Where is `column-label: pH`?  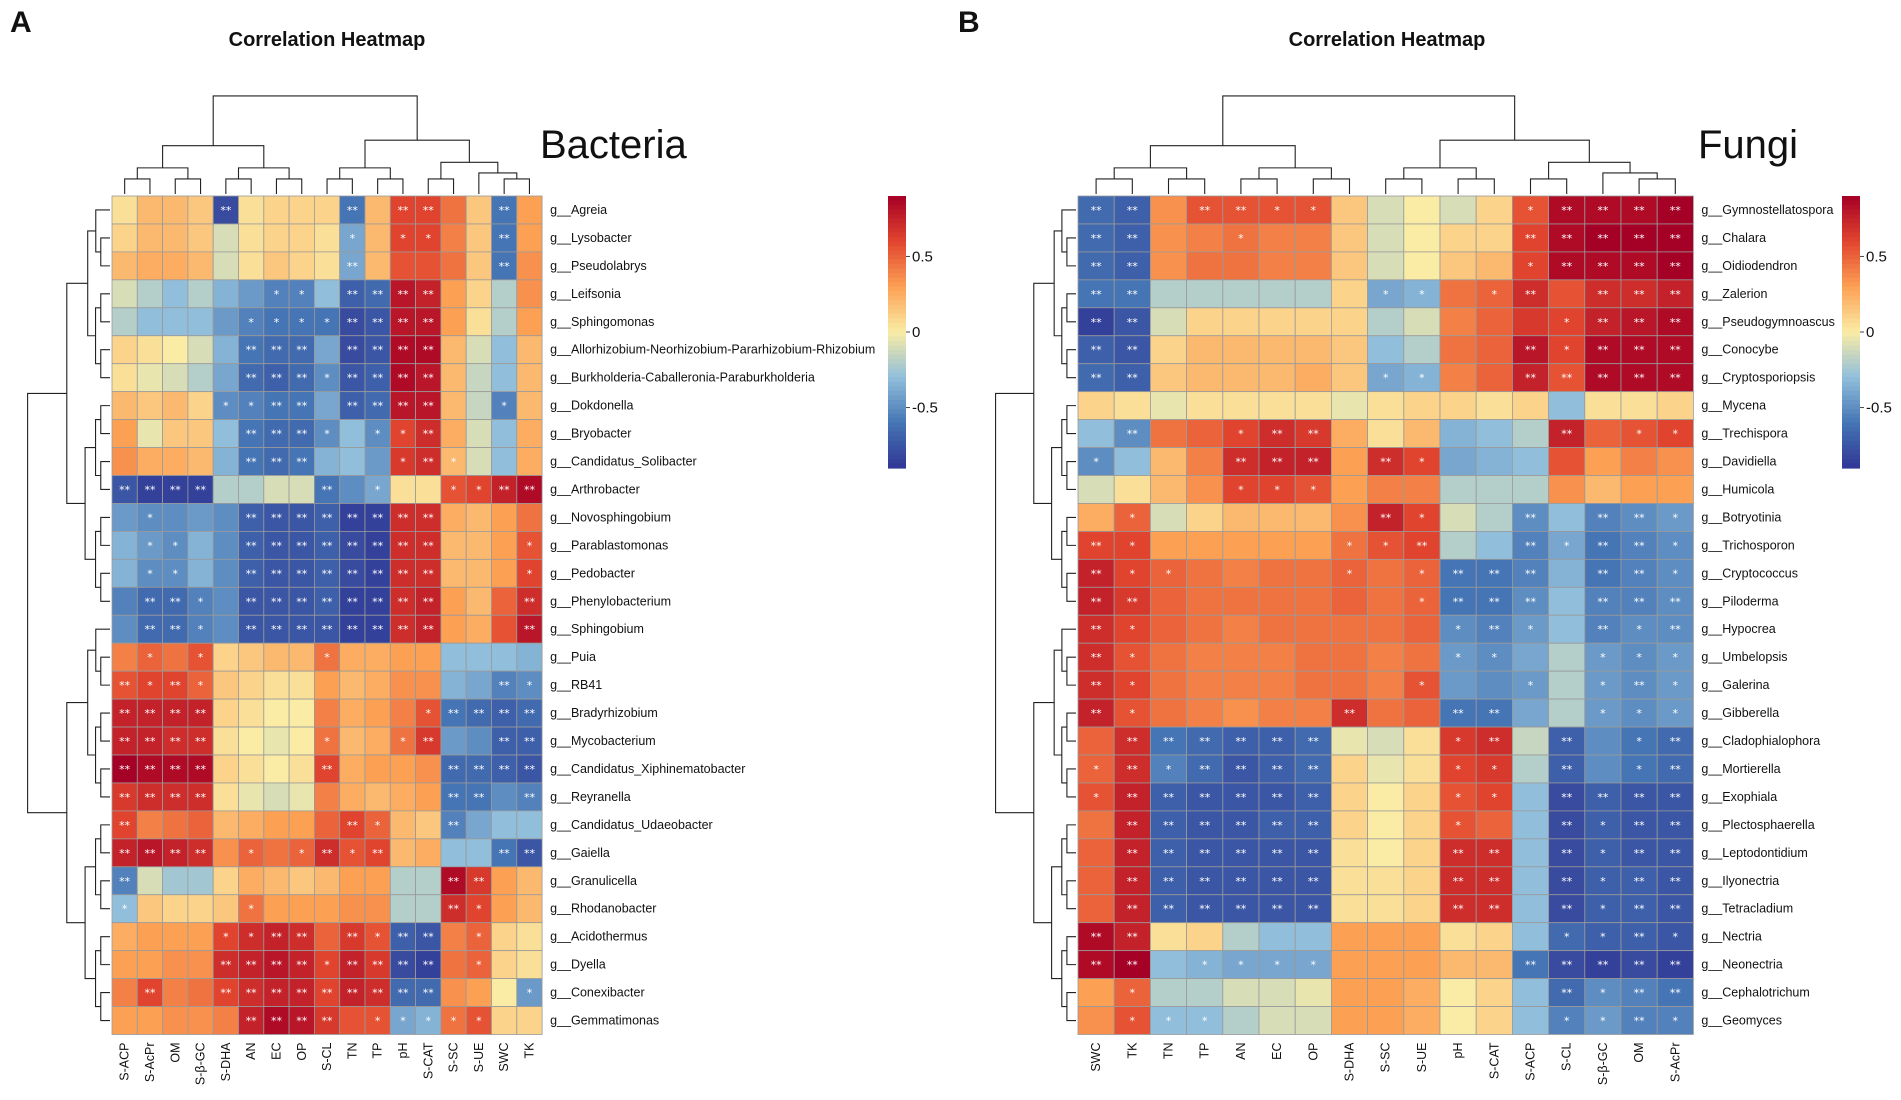
column-label: pH is located at coordinates (403, 1051).